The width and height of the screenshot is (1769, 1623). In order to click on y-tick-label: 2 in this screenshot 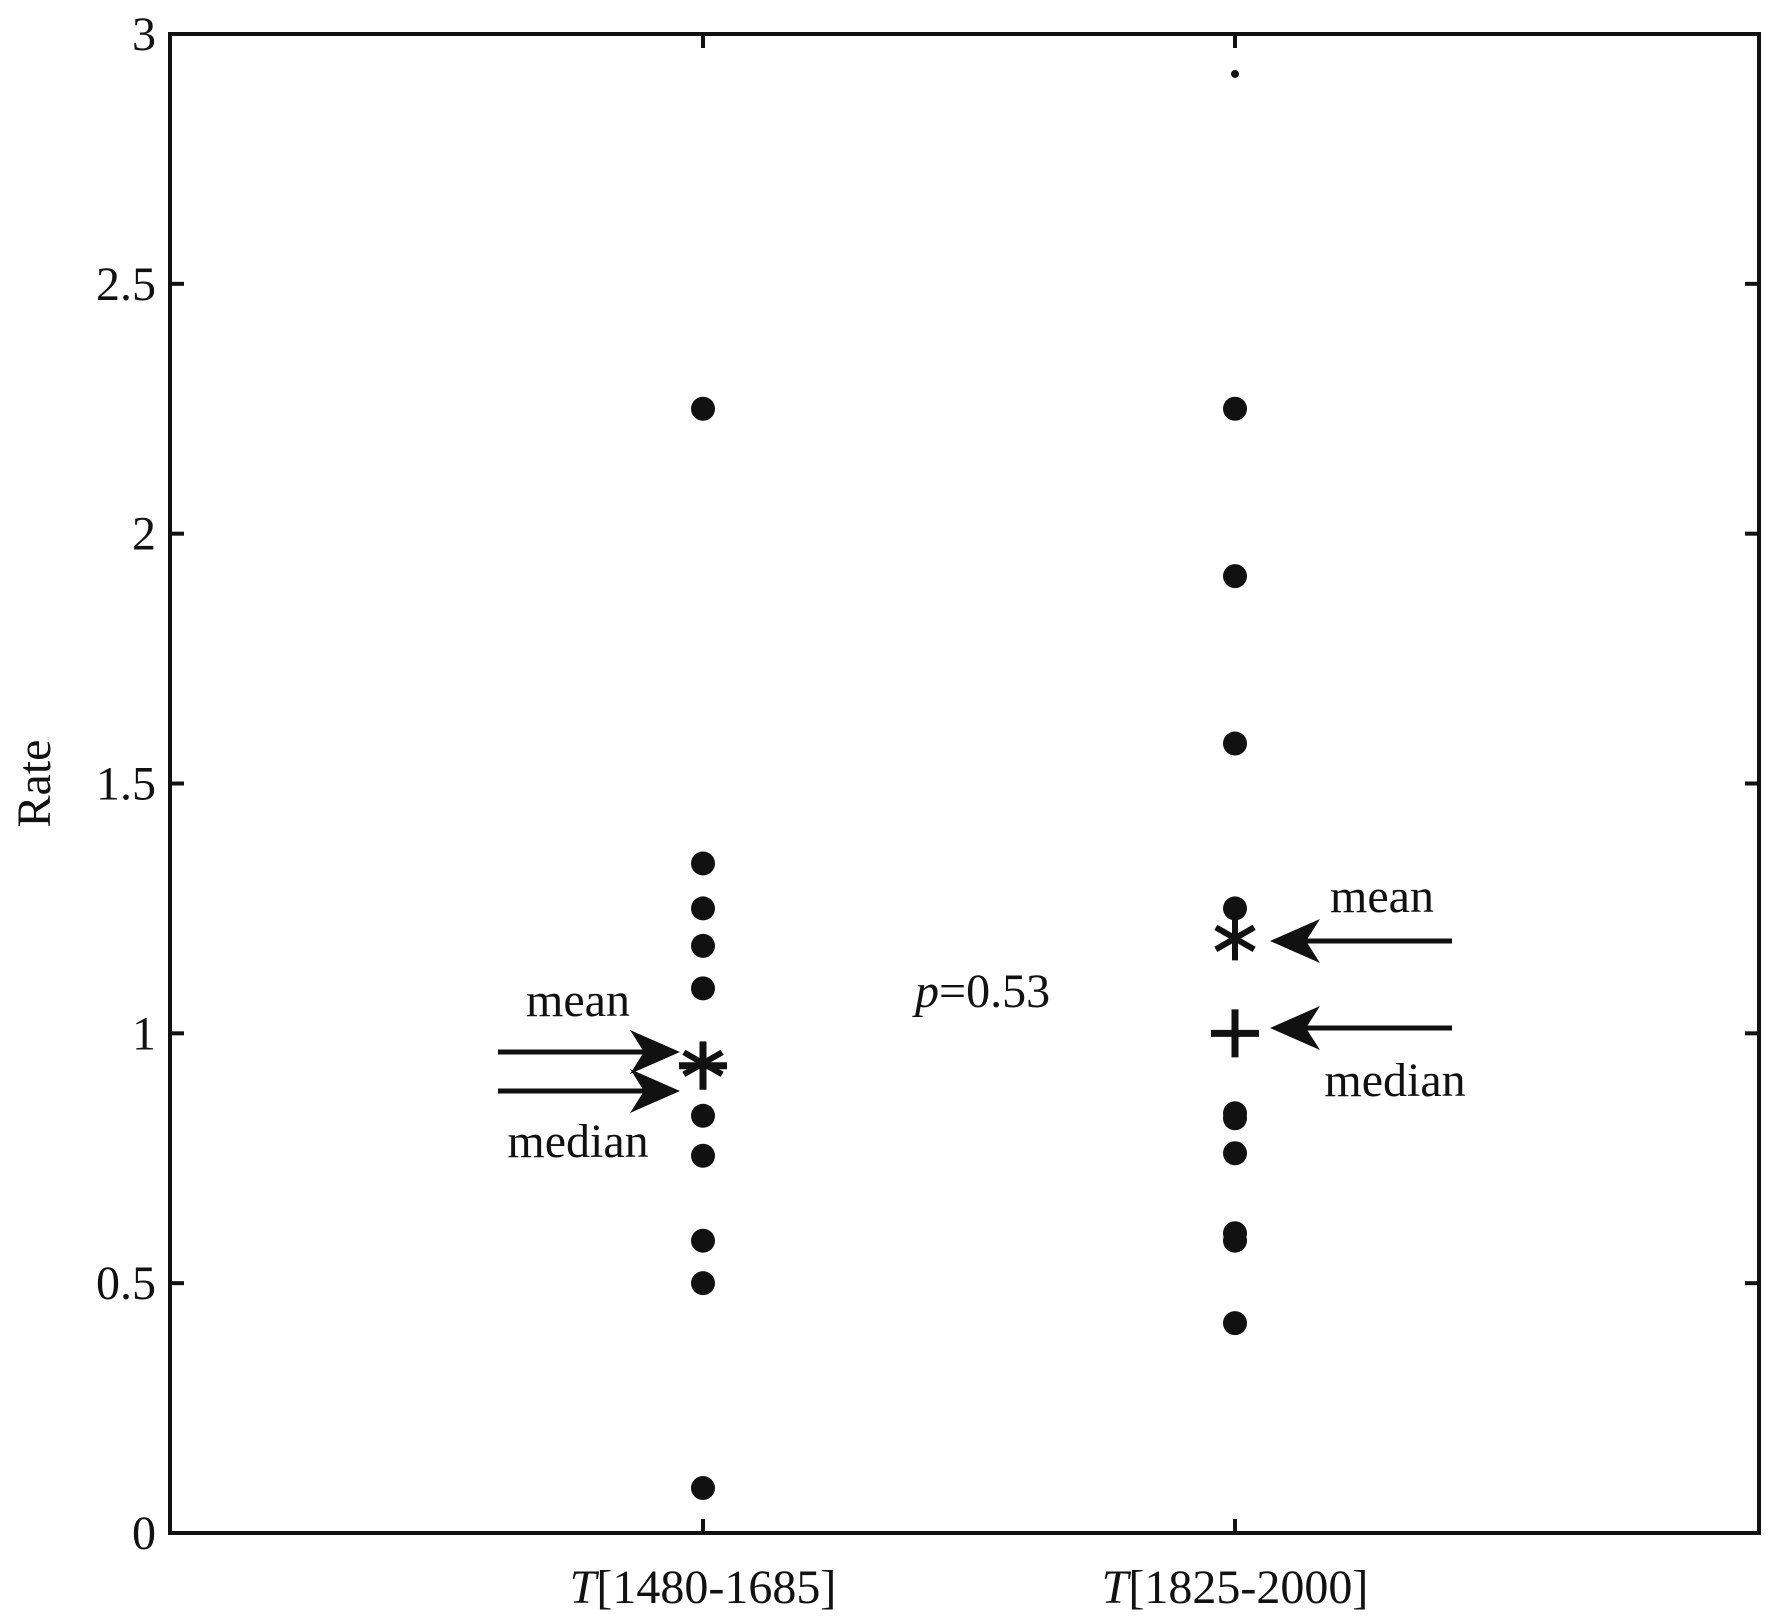, I will do `click(144, 534)`.